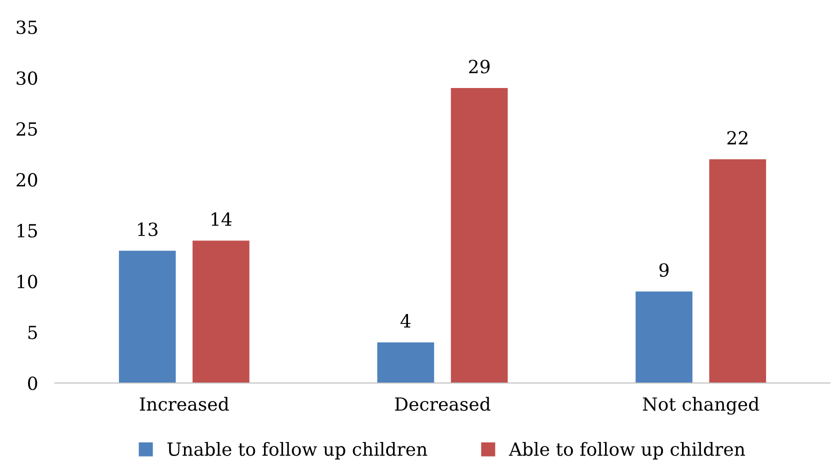 This screenshot has height=474, width=832. I want to click on y-tick-label: 5, so click(32, 333).